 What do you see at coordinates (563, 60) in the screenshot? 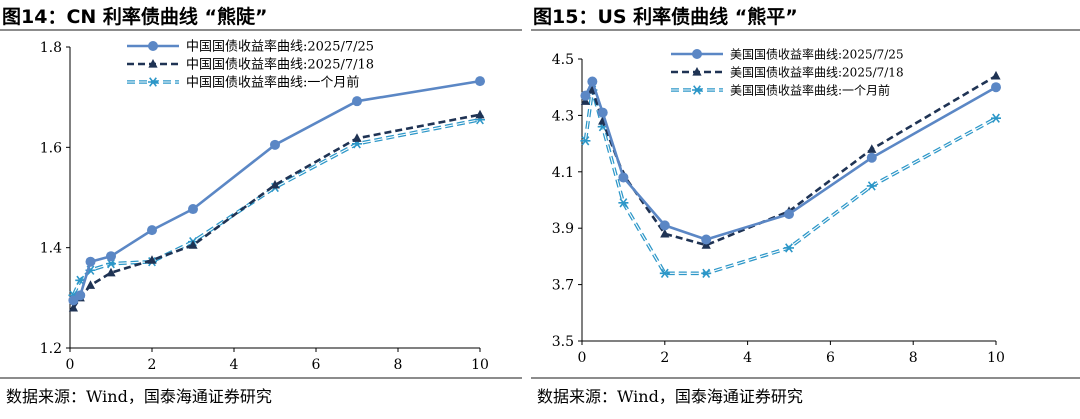
I see `y-tick-label: 4.5` at bounding box center [563, 60].